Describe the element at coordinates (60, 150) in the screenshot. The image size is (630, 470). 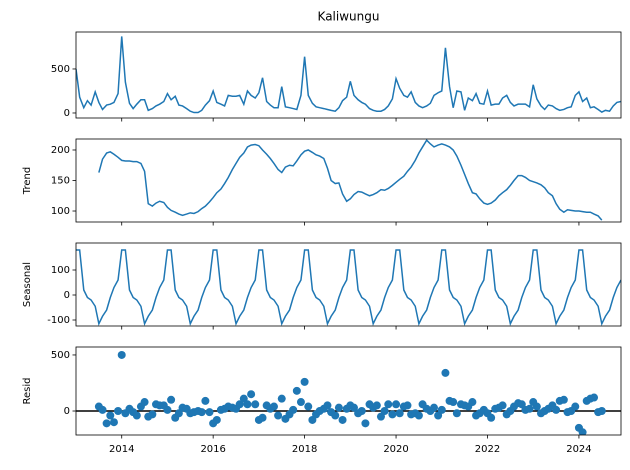
I see `y-tick-label: 200` at that location.